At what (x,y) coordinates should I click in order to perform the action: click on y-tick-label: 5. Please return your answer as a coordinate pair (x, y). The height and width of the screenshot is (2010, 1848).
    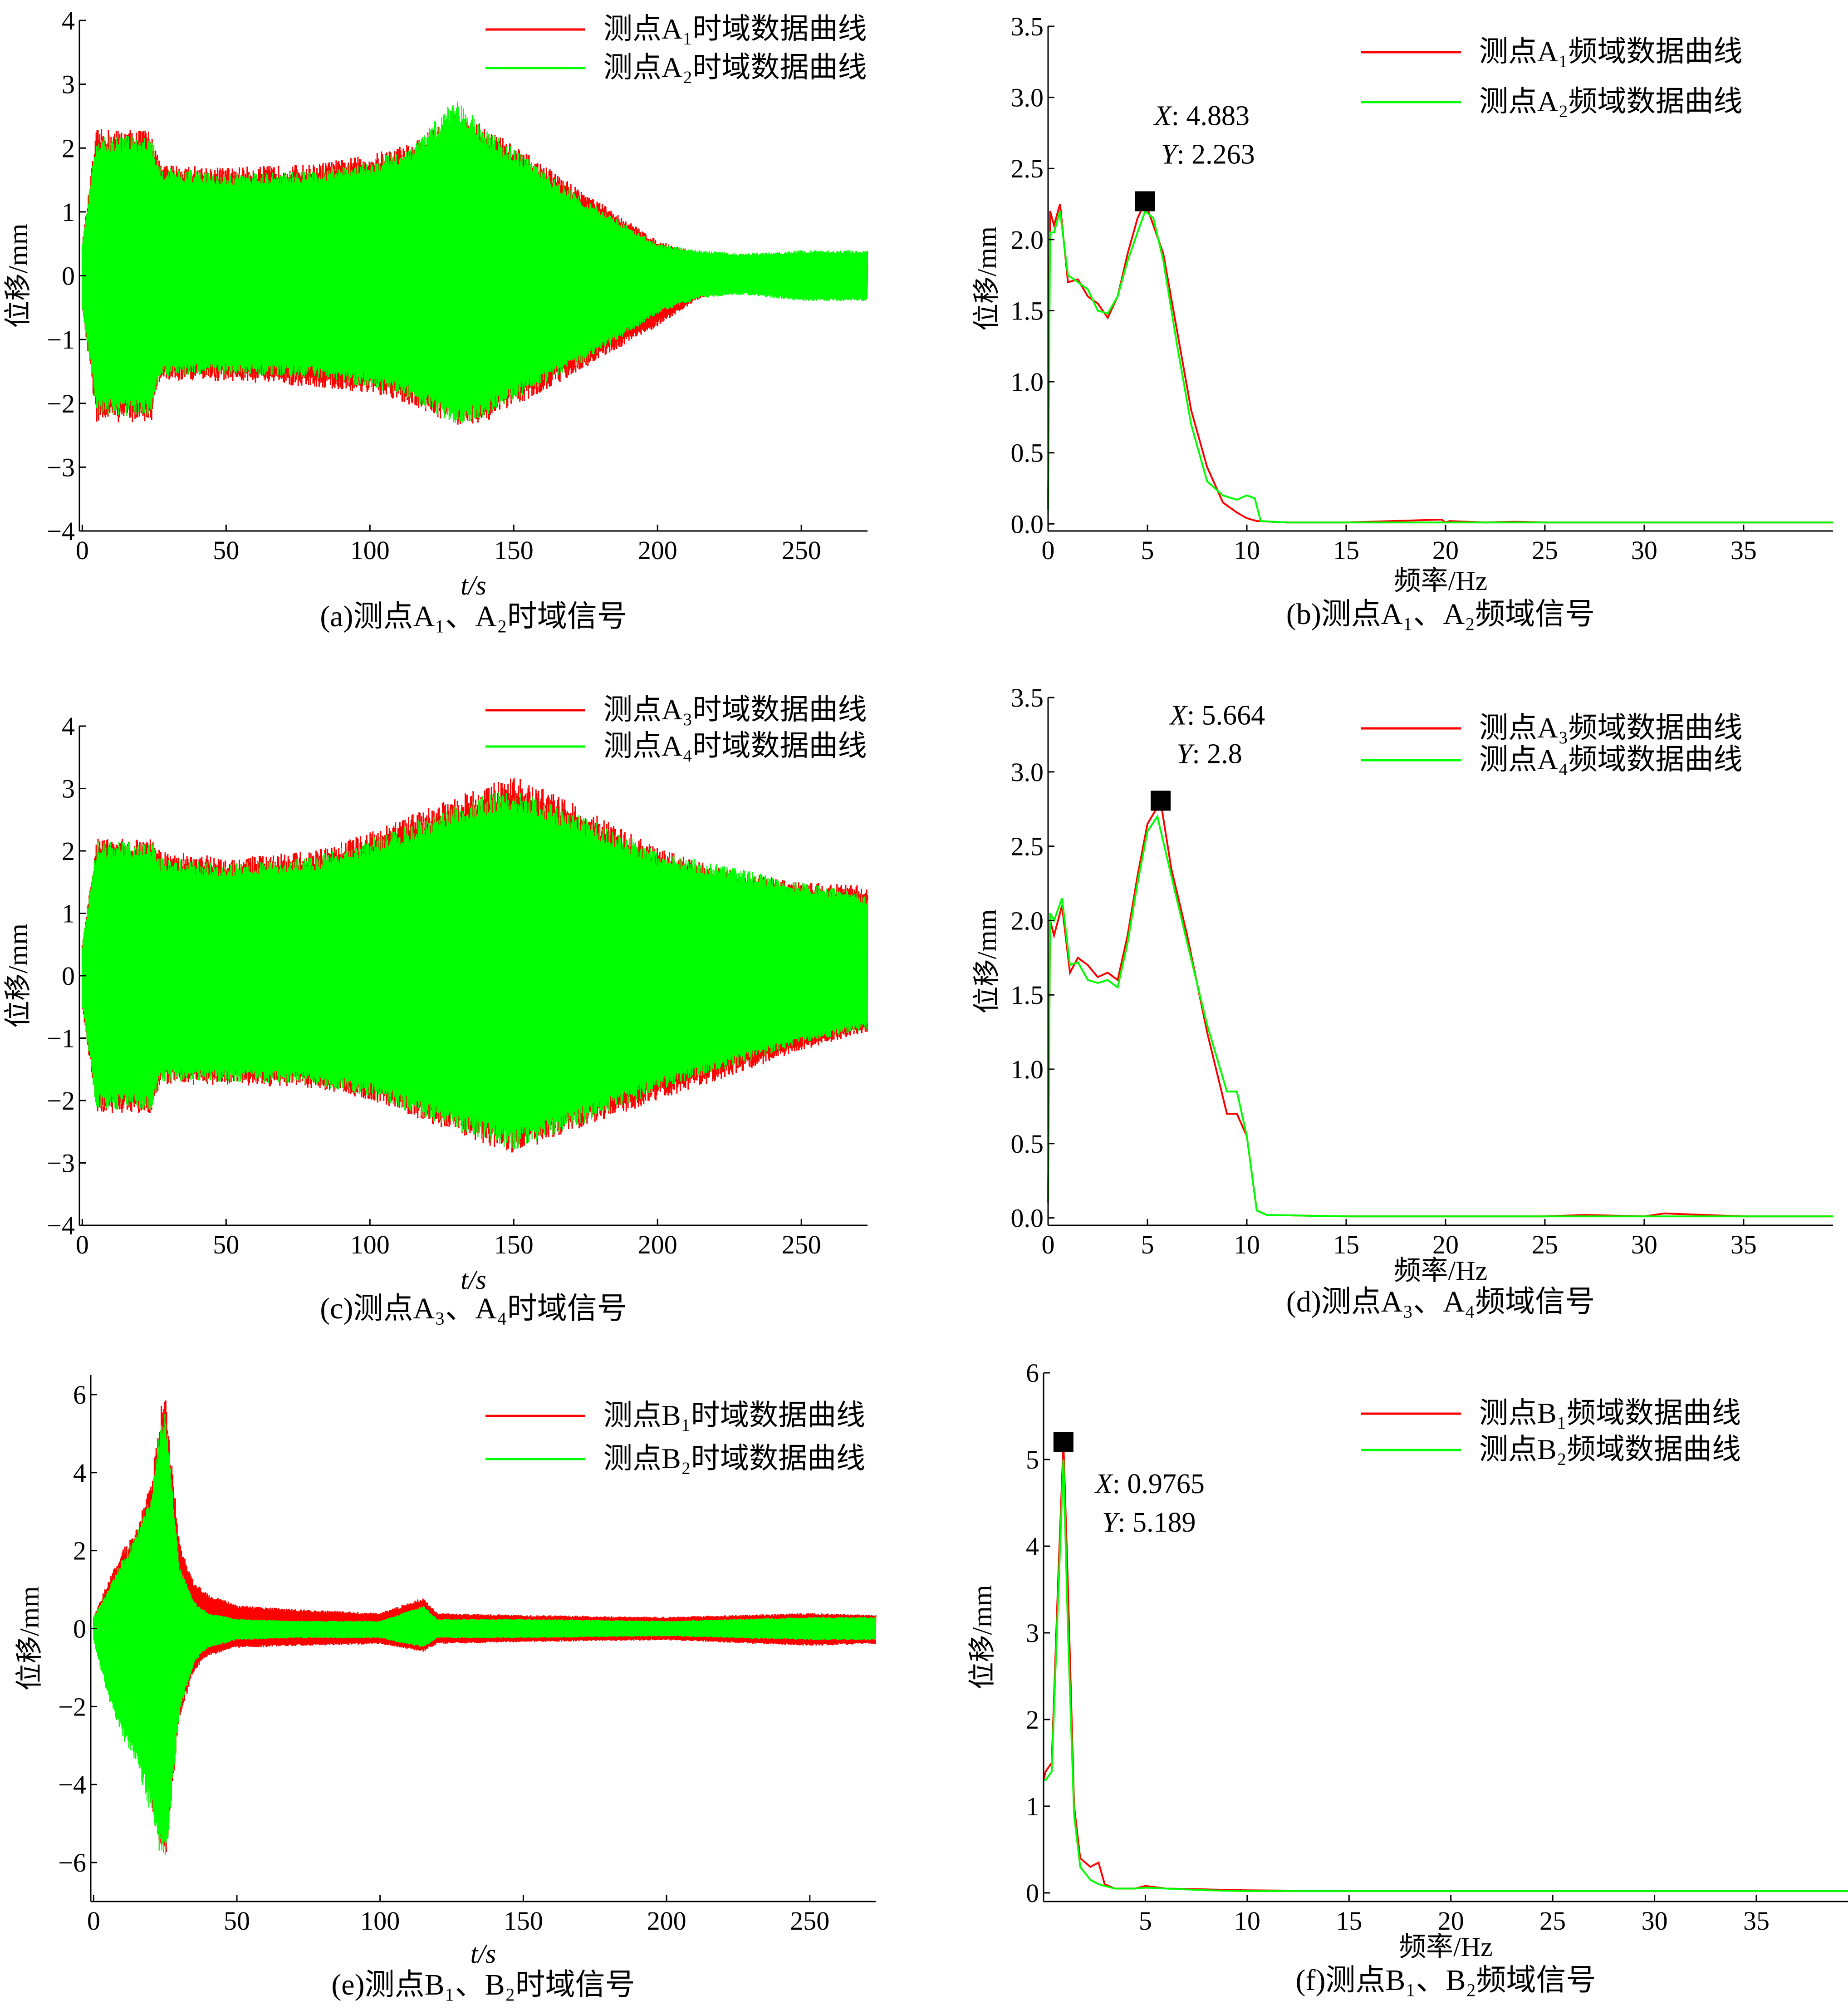
    Looking at the image, I should click on (1032, 1459).